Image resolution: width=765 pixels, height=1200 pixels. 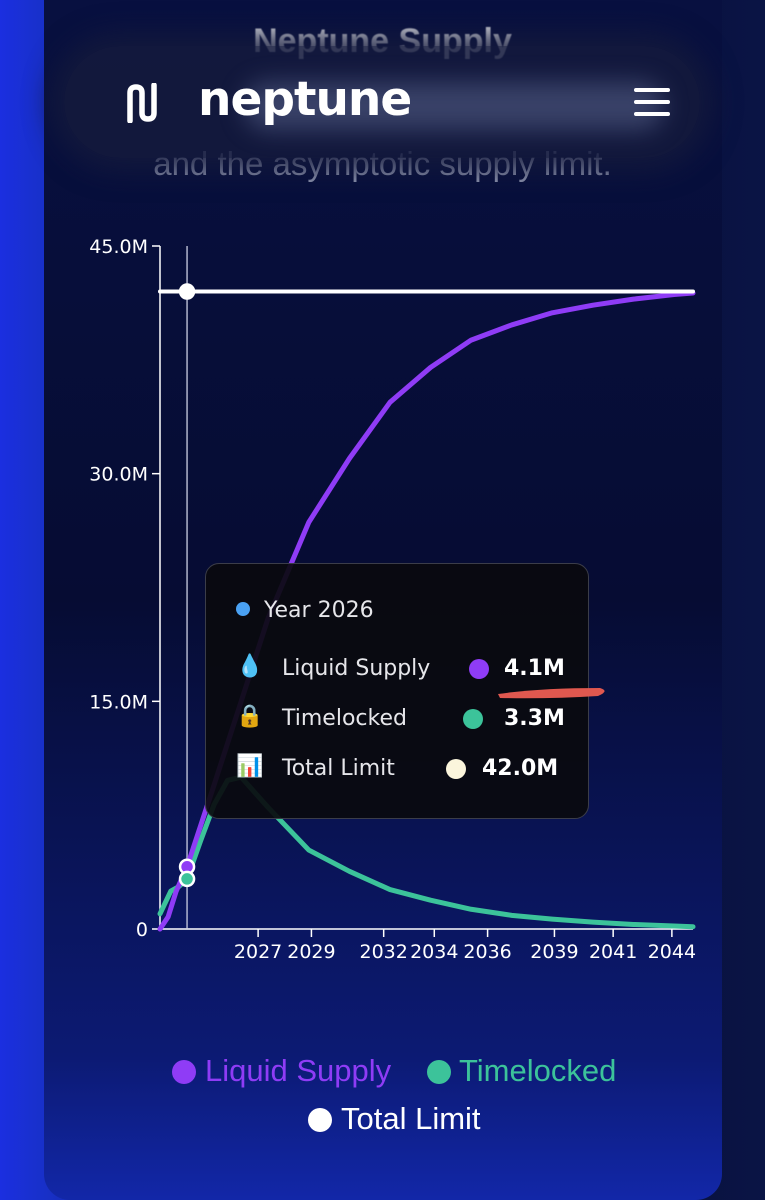 I want to click on legend-total: Total Limit, so click(x=411, y=1118).